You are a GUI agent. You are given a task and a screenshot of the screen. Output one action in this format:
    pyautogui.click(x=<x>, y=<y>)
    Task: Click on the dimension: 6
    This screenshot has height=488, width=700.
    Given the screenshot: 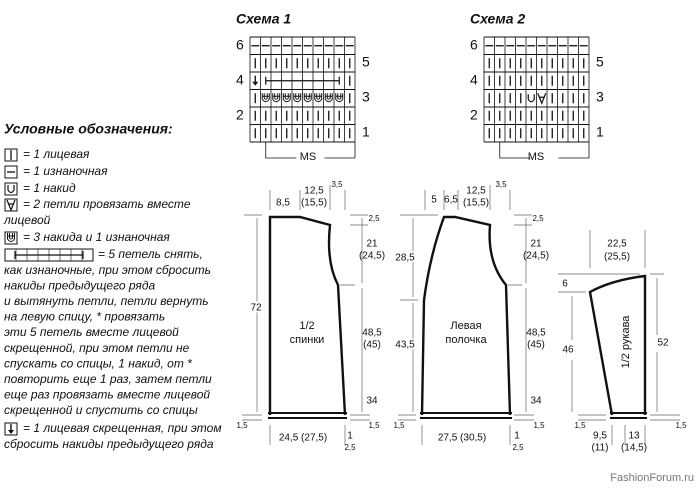 What is the action you would take?
    pyautogui.click(x=565, y=284)
    